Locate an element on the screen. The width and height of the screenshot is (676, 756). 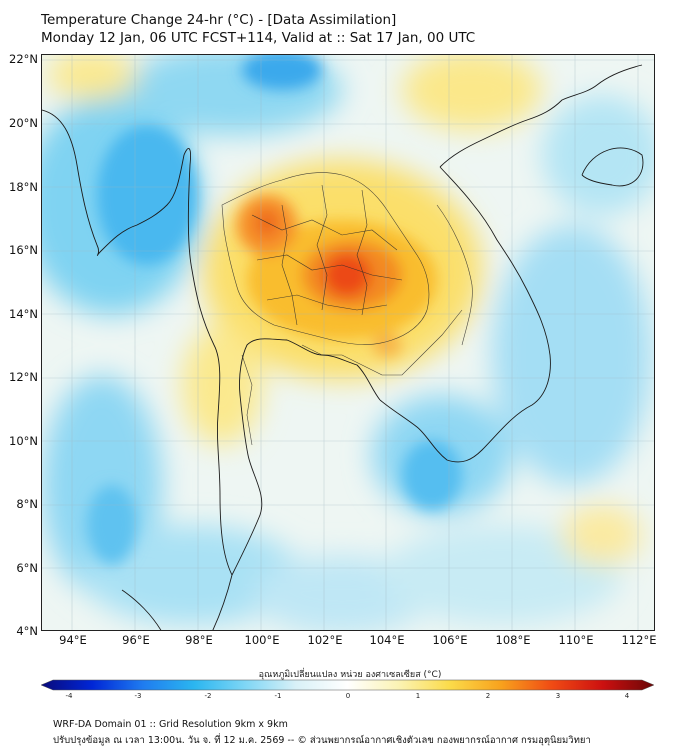
lat-label-18n: 18°N is located at coordinates (23, 187).